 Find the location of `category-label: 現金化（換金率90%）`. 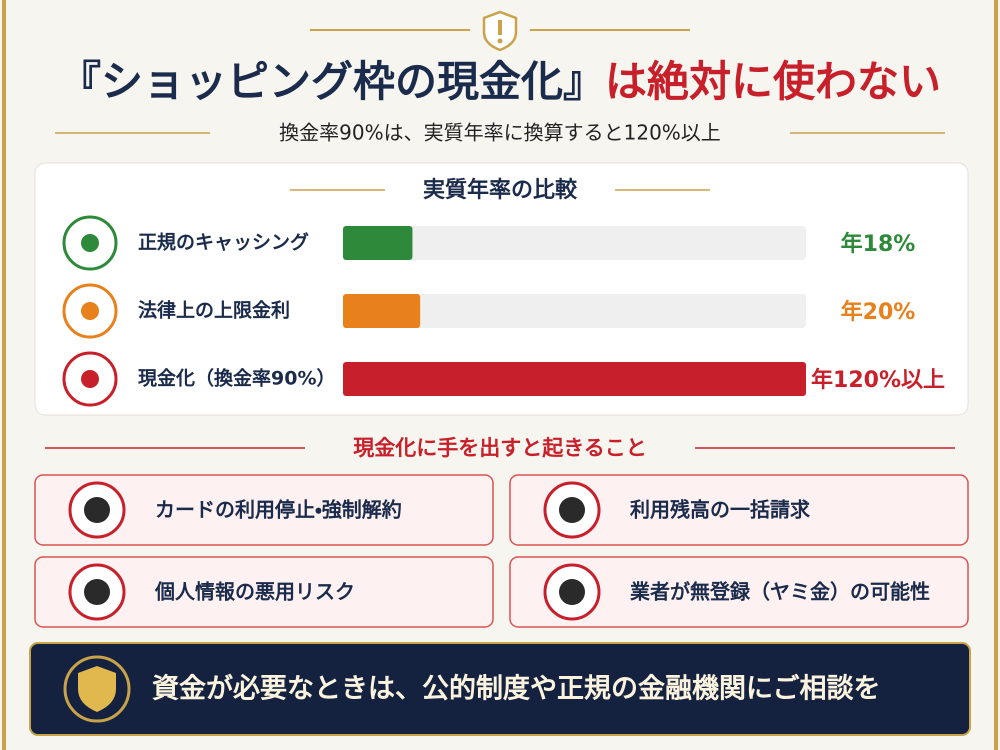

category-label: 現金化（換金率90%） is located at coordinates (236, 378).